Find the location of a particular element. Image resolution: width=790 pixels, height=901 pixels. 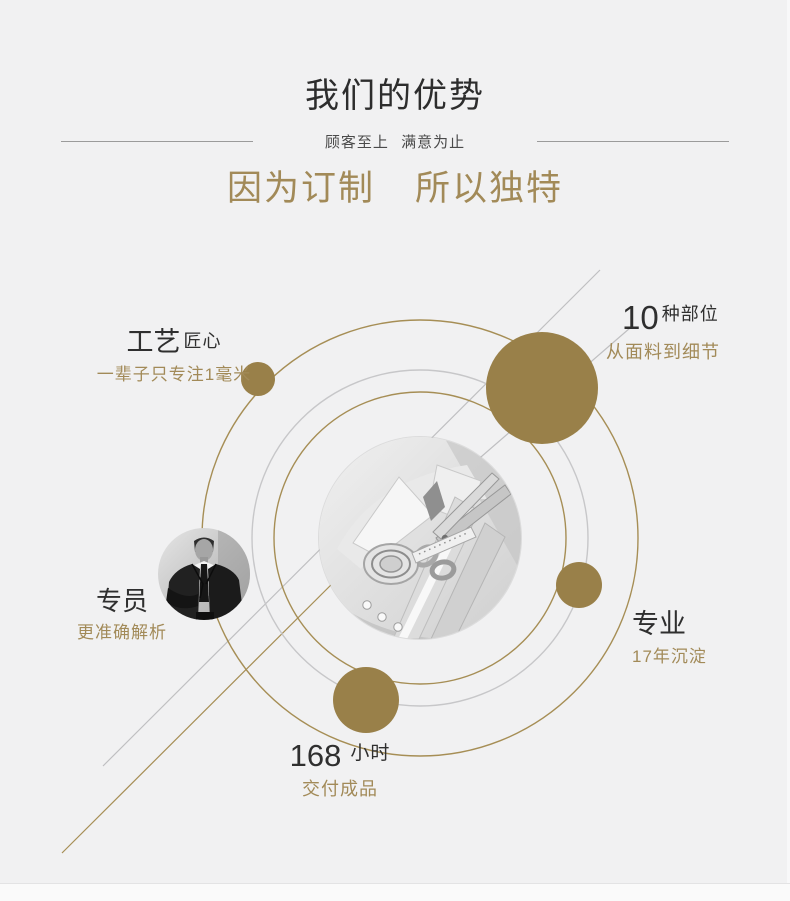

subtitle-row: 顾客至上 满意为止 is located at coordinates (395, 141).